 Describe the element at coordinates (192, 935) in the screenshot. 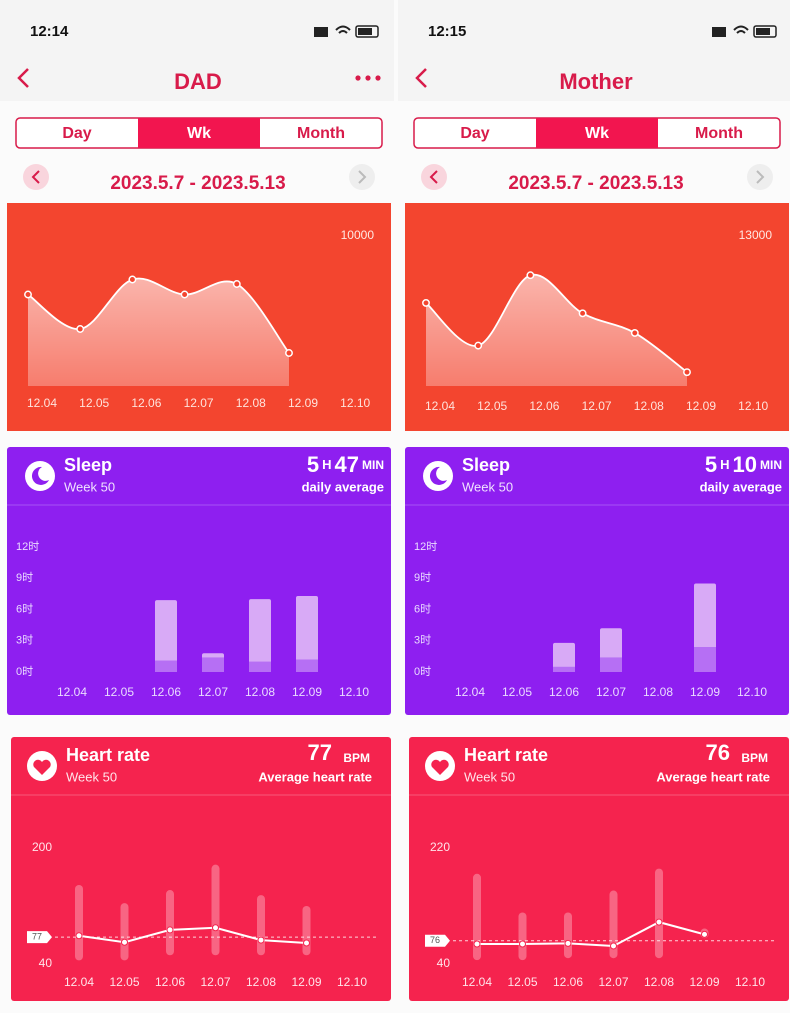

I see `heart-line` at that location.